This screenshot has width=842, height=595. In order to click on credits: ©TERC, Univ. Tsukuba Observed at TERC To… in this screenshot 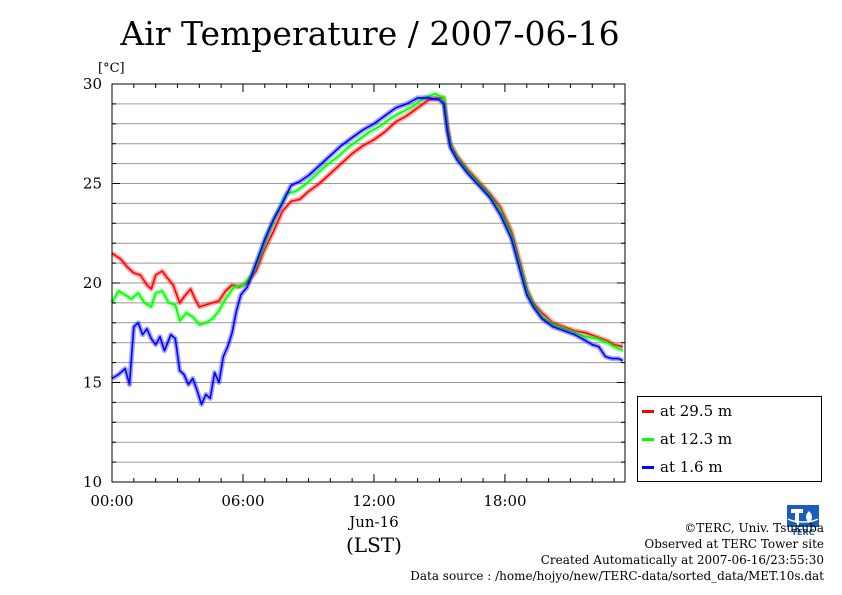, I will do `click(617, 552)`.